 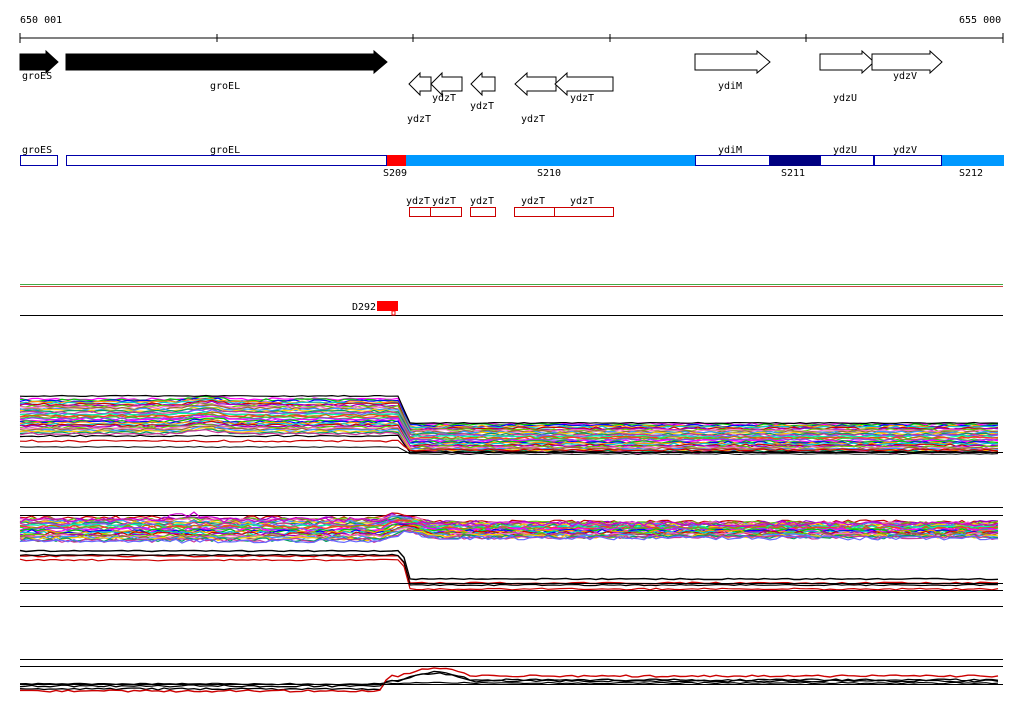 I want to click on gene-arrow-ydzT-5: ydzT, so click(x=584, y=87).